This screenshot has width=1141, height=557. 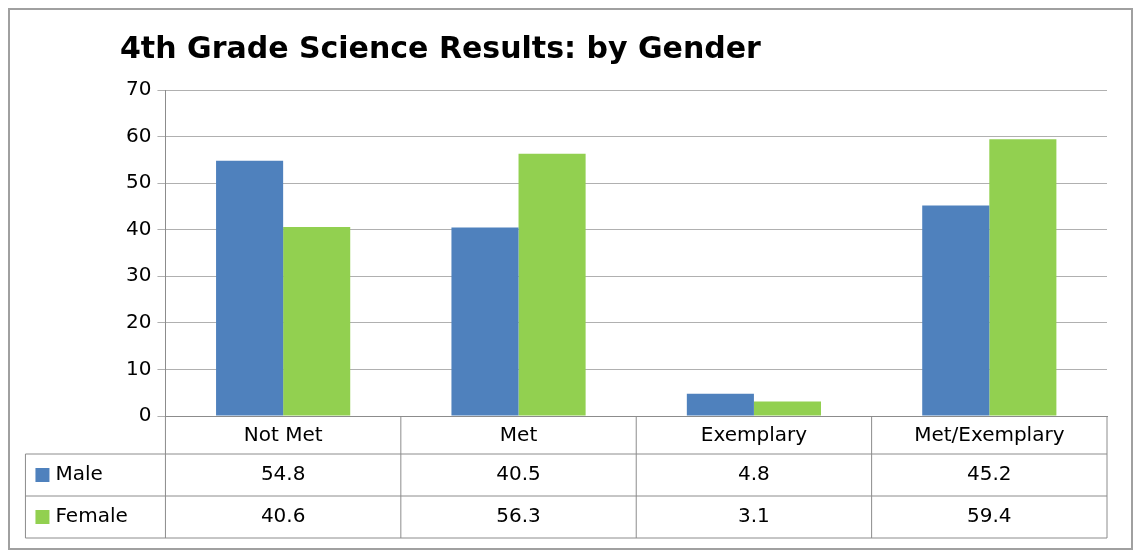 What do you see at coordinates (441, 47) in the screenshot?
I see `chart-title: 4th Grade Science Results: by Gender` at bounding box center [441, 47].